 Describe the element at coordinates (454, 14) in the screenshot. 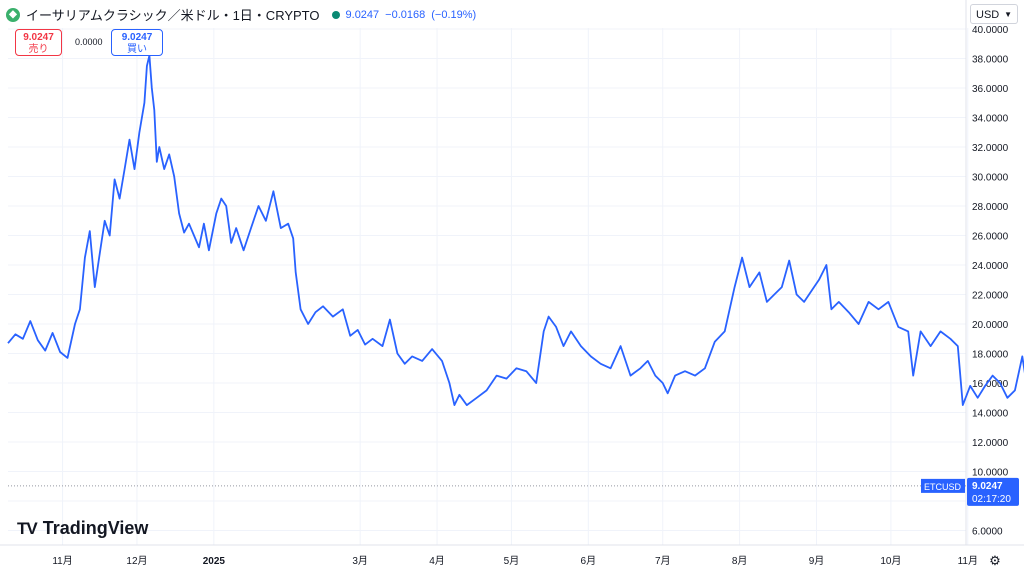

I see `price-change-percent: (−0.19%)` at that location.